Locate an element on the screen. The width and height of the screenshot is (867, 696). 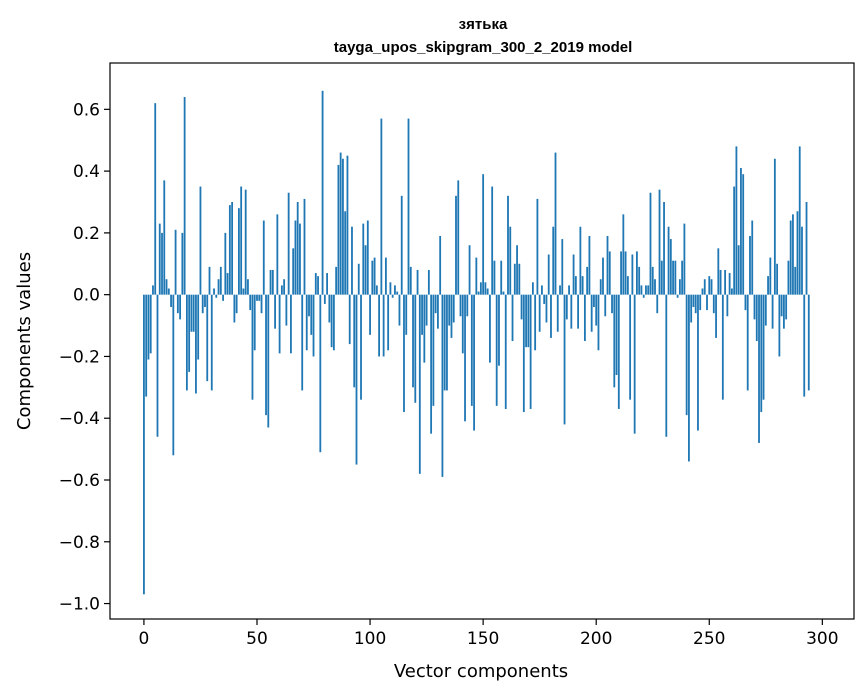
chart-title: зятька is located at coordinates (483, 24).